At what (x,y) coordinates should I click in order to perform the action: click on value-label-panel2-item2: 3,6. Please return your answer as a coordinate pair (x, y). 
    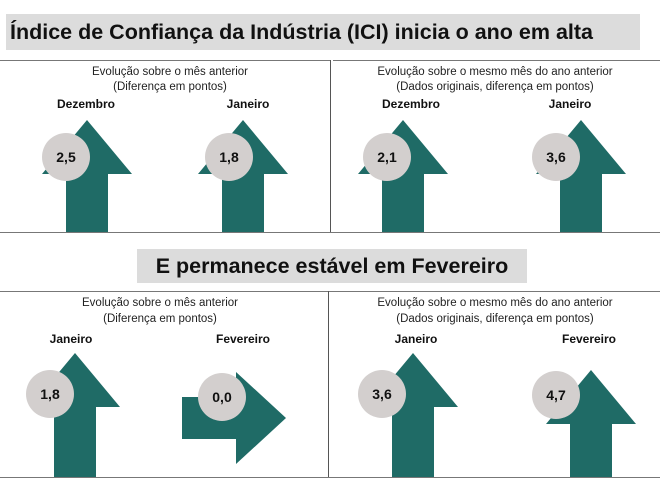
    Looking at the image, I should click on (556, 157).